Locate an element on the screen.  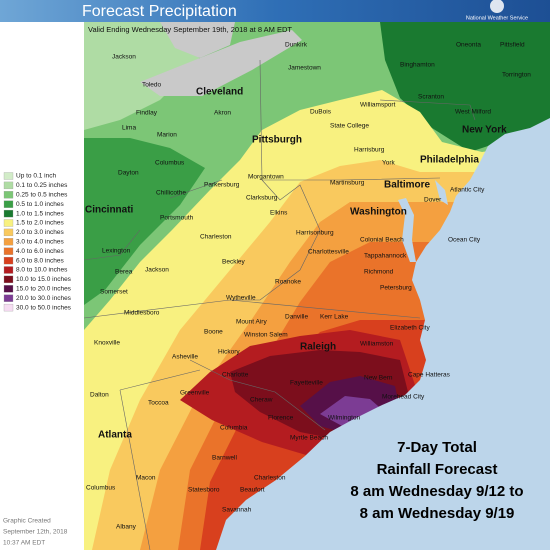
title: Forecast Precipitation is located at coordinates (159, 11).